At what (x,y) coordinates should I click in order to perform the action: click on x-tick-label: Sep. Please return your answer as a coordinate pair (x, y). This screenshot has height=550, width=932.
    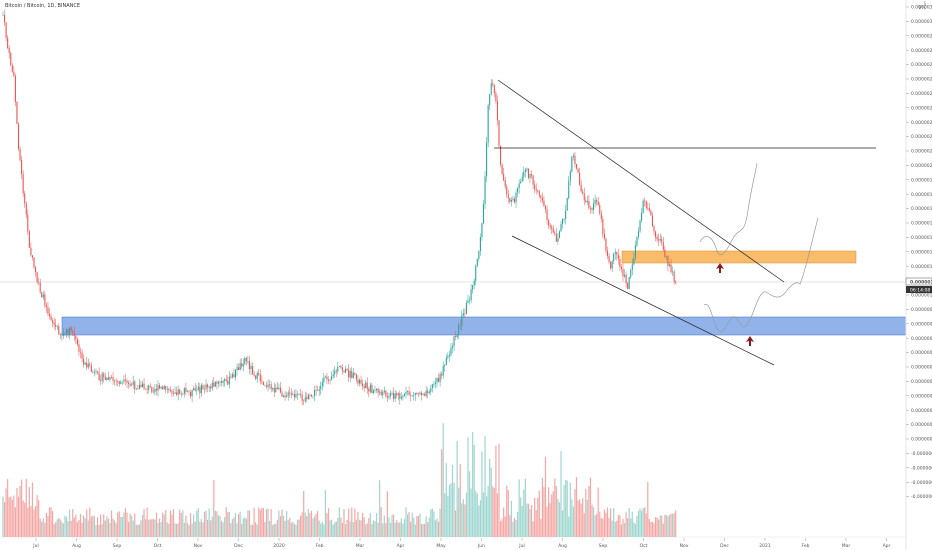
    Looking at the image, I should click on (603, 546).